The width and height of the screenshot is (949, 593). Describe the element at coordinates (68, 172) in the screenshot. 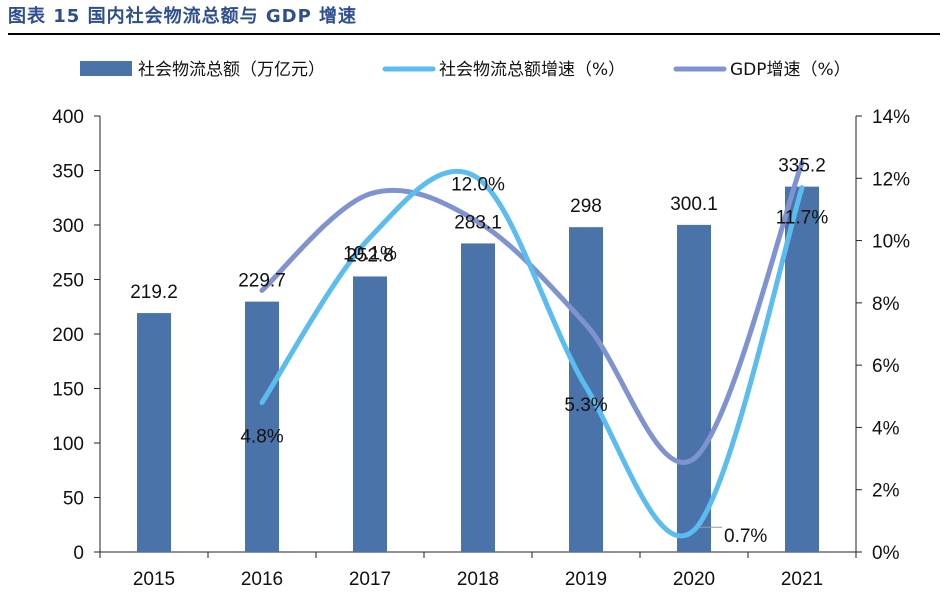

I see `y-left-tick-label: 350` at that location.